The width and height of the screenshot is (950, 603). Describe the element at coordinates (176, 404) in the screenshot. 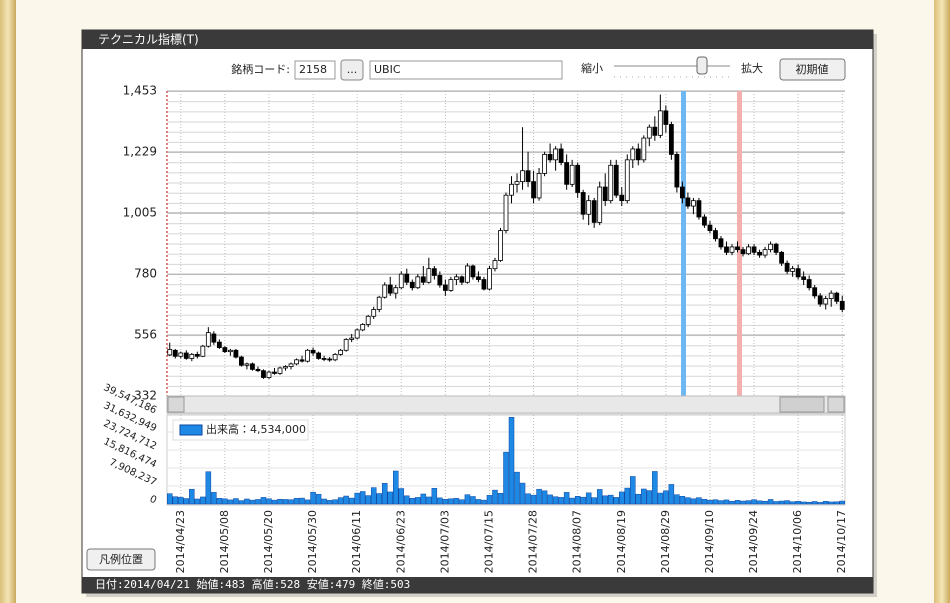

I see `scroll-left` at that location.